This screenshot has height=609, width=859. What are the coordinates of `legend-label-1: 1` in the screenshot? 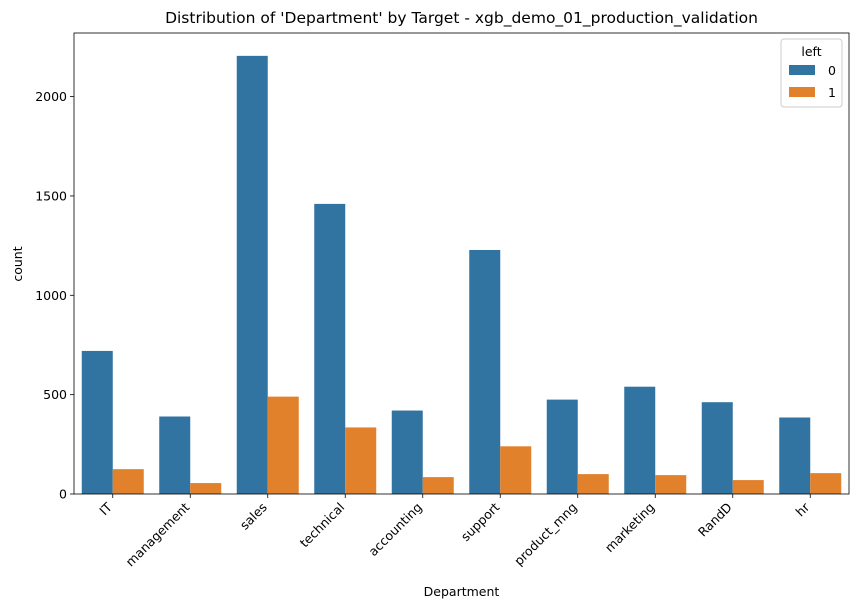 It's located at (832, 92).